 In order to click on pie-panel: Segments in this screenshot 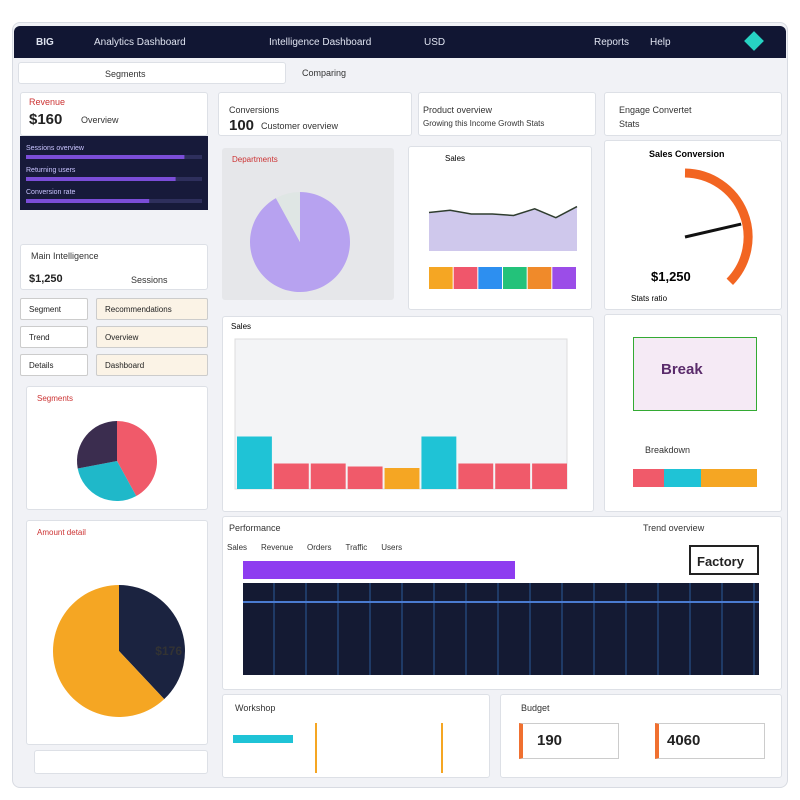, I will do `click(117, 448)`.